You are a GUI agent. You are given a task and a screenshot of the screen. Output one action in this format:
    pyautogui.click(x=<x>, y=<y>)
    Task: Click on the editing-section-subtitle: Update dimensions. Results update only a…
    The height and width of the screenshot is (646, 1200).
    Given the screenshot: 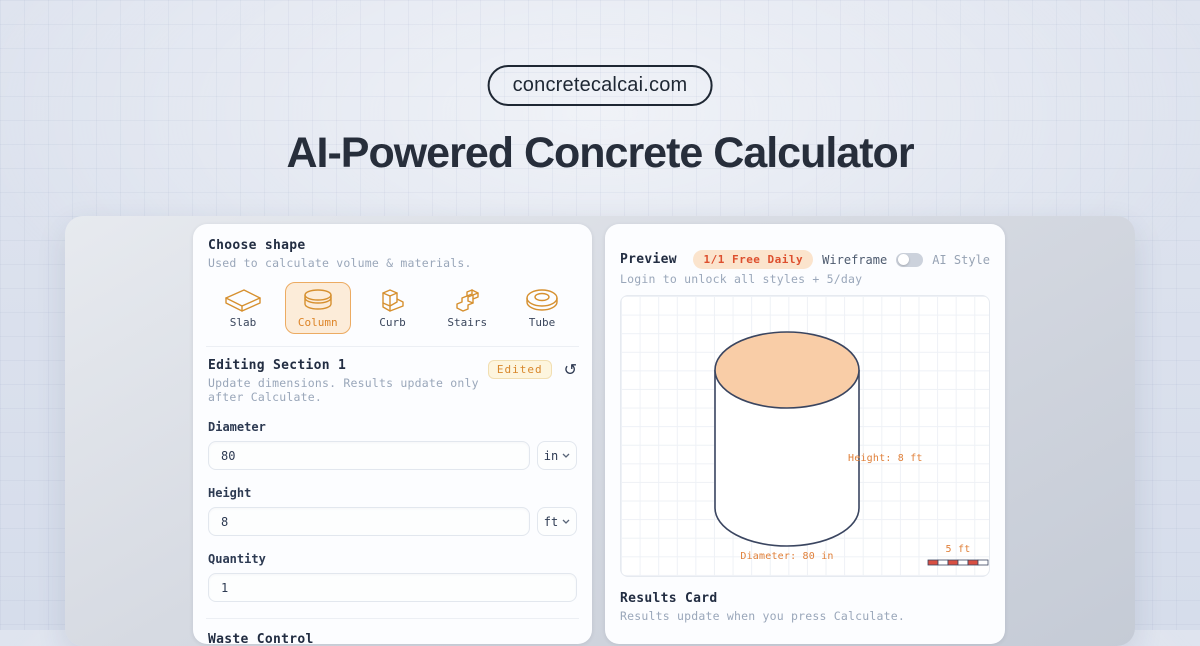 What is the action you would take?
    pyautogui.click(x=343, y=390)
    